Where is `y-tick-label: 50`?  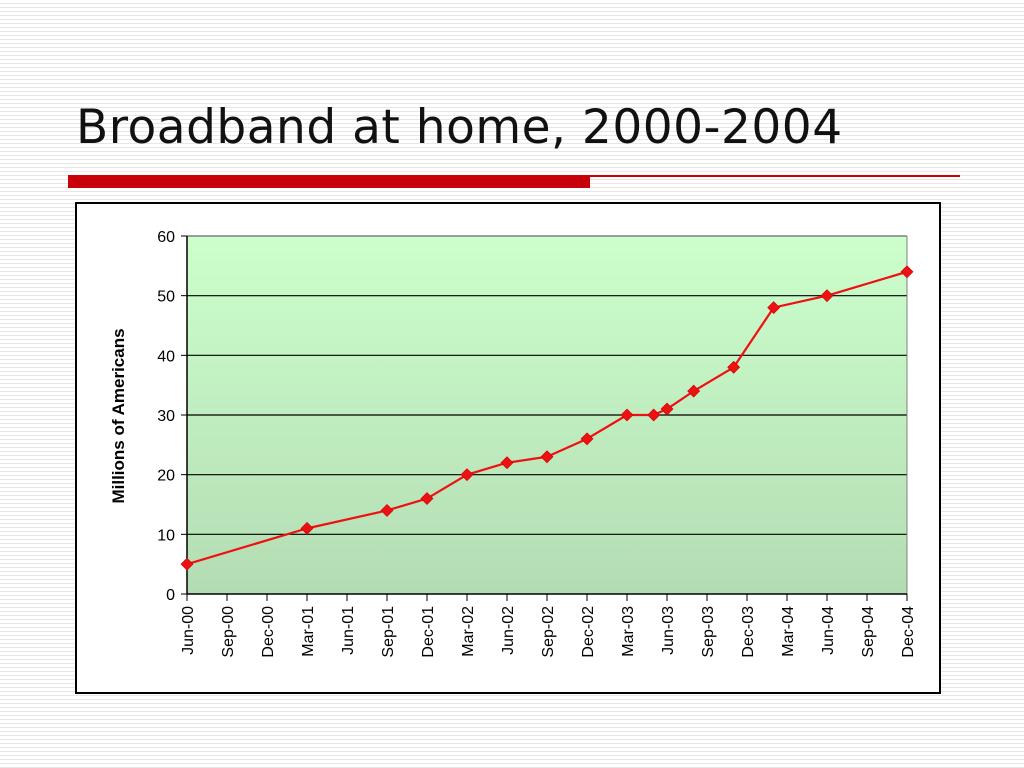 y-tick-label: 50 is located at coordinates (166, 297).